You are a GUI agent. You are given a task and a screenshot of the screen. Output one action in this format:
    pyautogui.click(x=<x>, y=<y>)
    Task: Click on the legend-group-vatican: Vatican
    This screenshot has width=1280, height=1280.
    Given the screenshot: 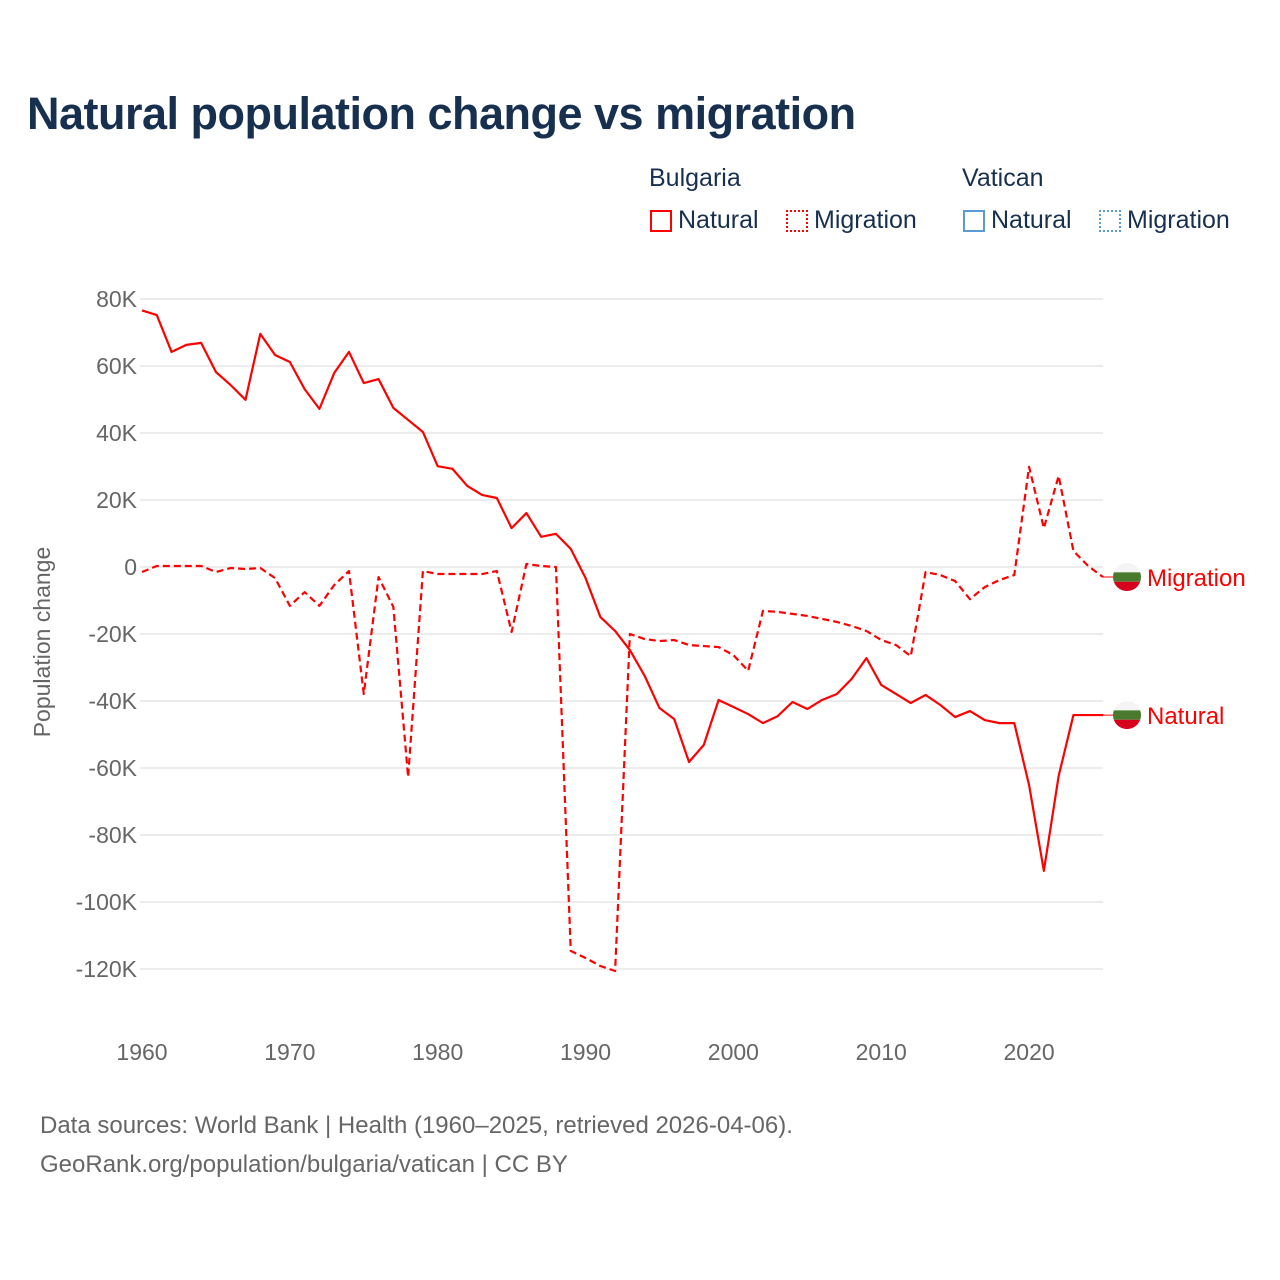 What is the action you would take?
    pyautogui.click(x=1003, y=178)
    